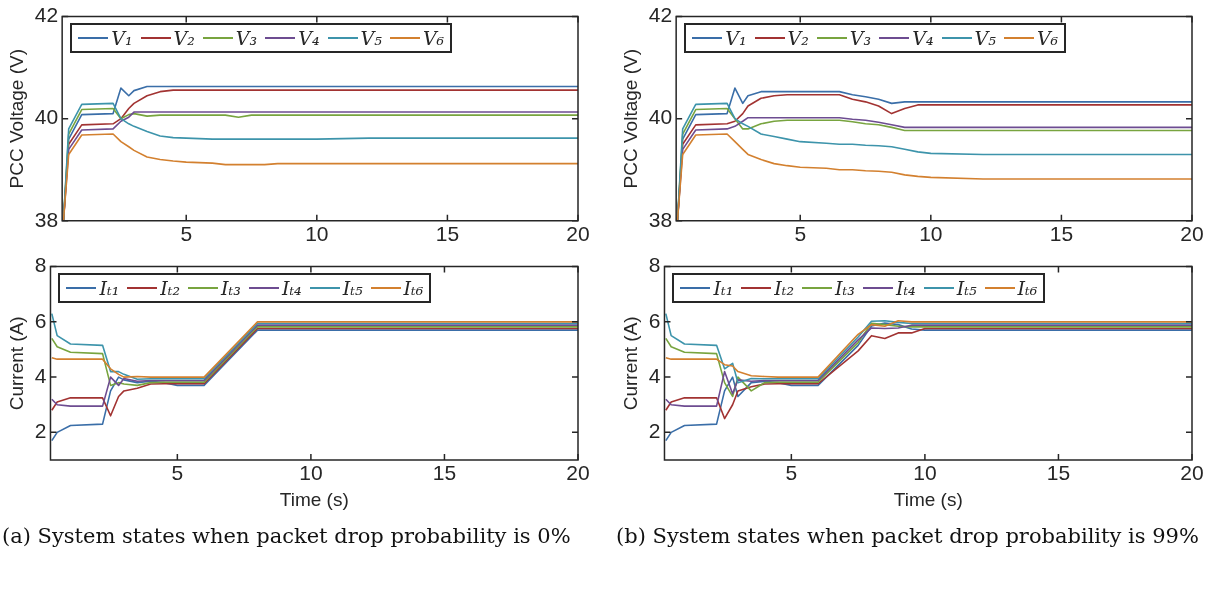 This screenshot has width=1214, height=613. I want to click on text: (b) System states when packet drop probability is 99%, so click(907, 536).